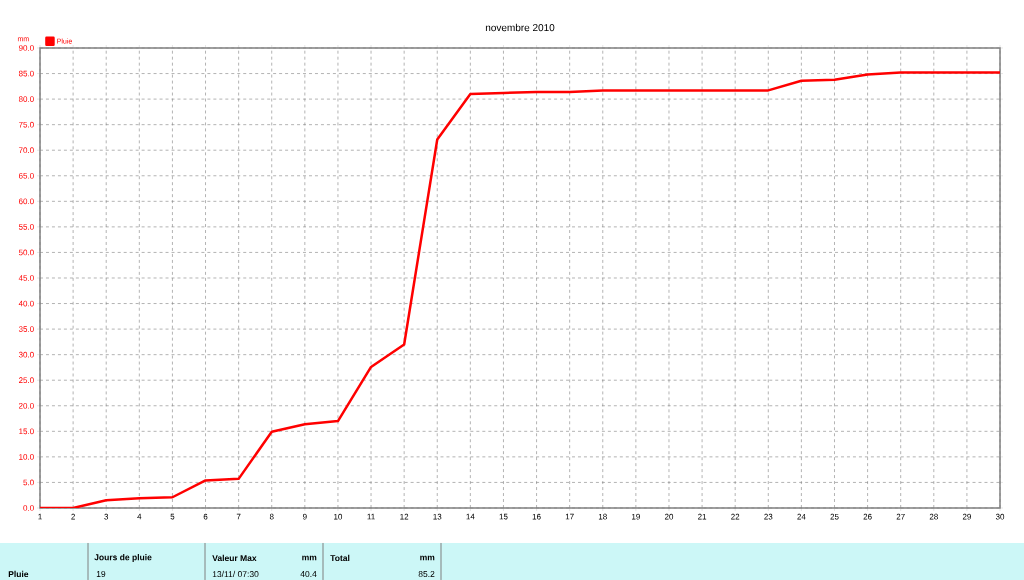 Image resolution: width=1024 pixels, height=580 pixels. Describe the element at coordinates (271, 516) in the screenshot. I see `x-tick-label: 8` at that location.